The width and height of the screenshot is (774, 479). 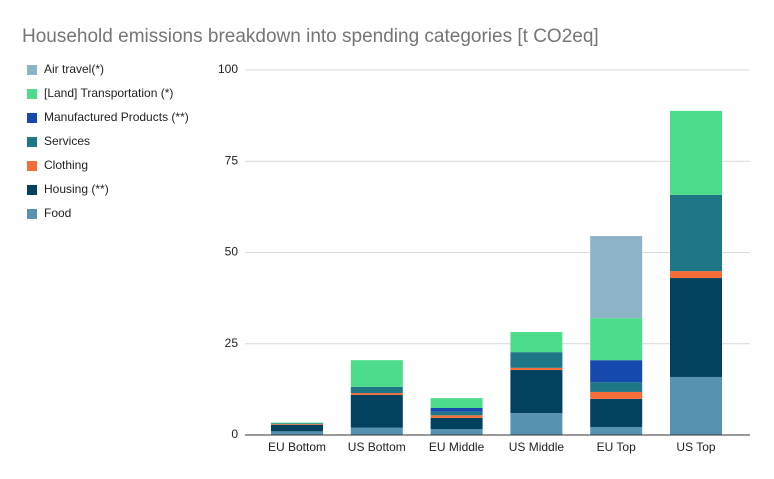 What do you see at coordinates (537, 447) in the screenshot?
I see `x-tick-label: US Middle` at bounding box center [537, 447].